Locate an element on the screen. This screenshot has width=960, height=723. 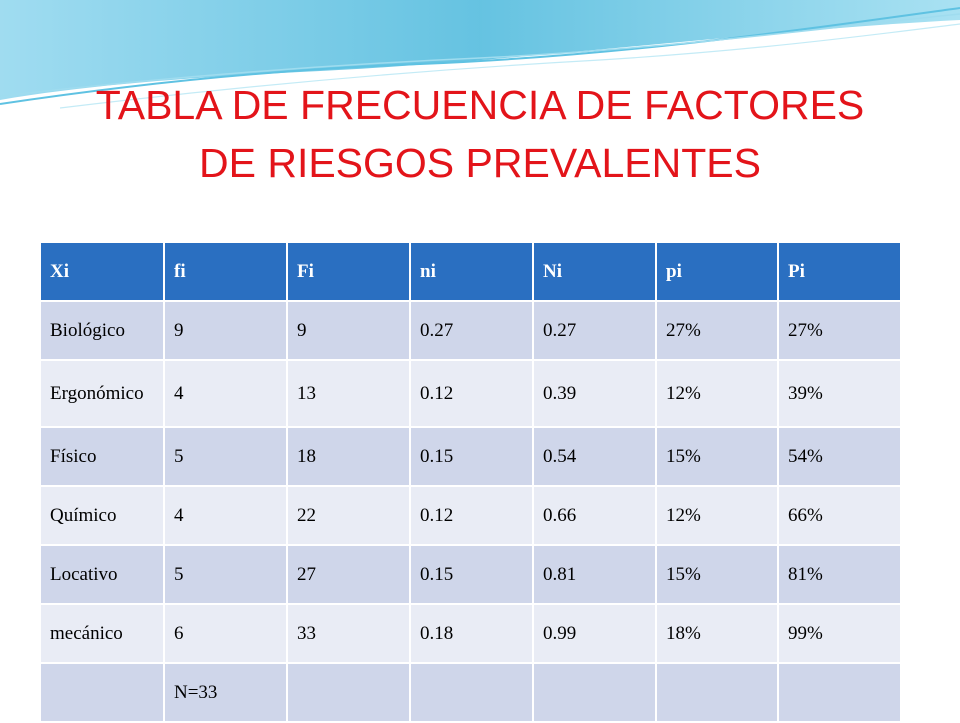
table-cell: 18 is located at coordinates (348, 456).